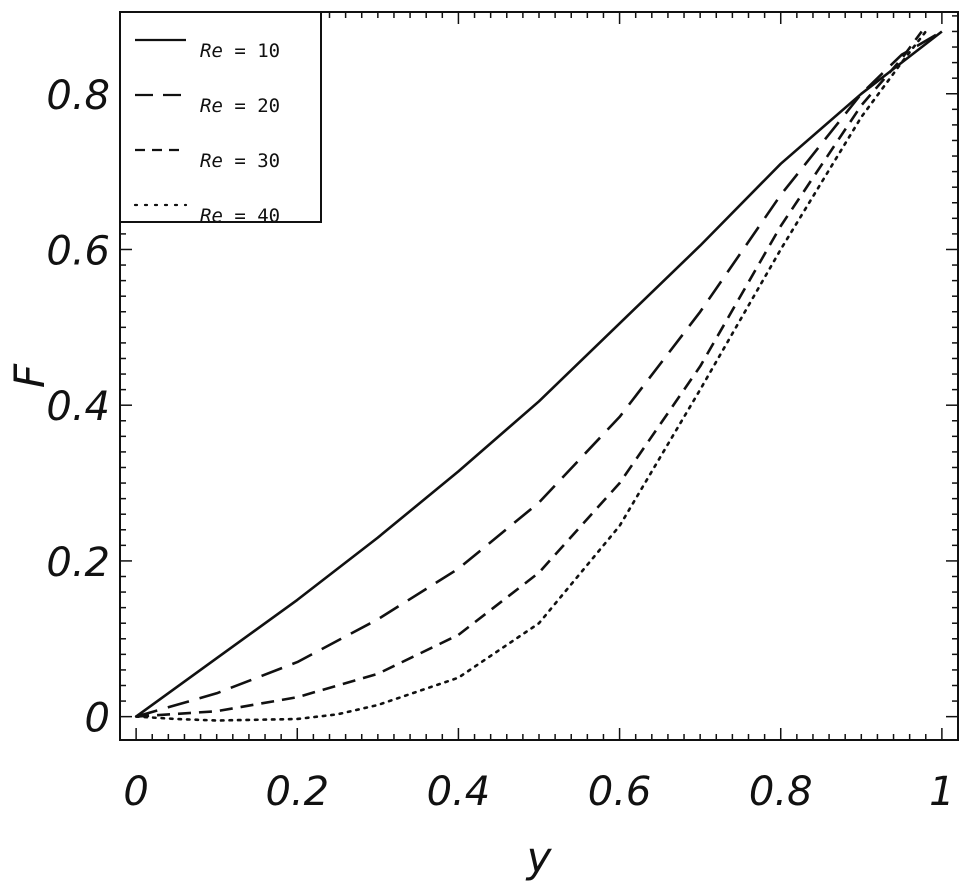  I want to click on x-tick-label: 0.6, so click(620, 792).